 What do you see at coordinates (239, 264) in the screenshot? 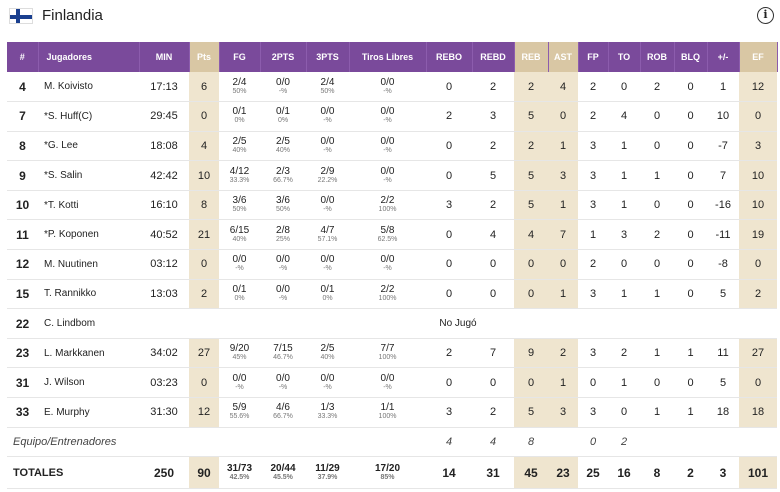
I see `field-goals: 0/0 -%` at bounding box center [239, 264].